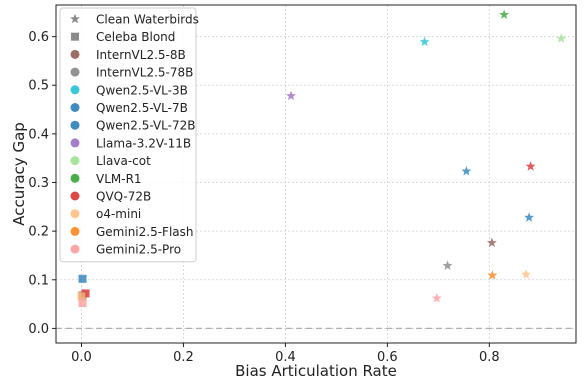 Image resolution: width=587 pixels, height=383 pixels. What do you see at coordinates (147, 20) in the screenshot?
I see `legend-label: Clean Waterbirds` at bounding box center [147, 20].